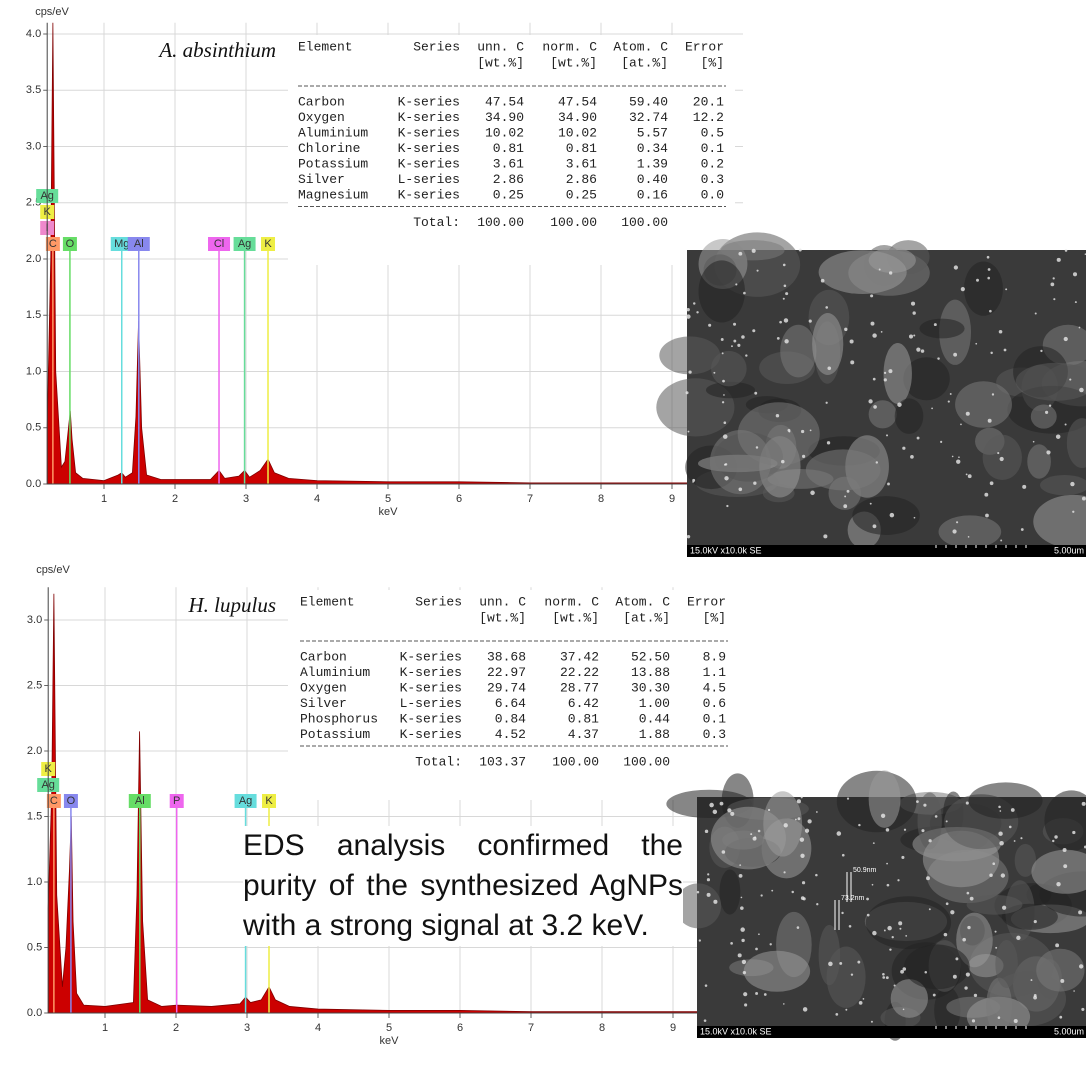  What do you see at coordinates (712, 163) in the screenshot?
I see `table-cell: 0.2` at bounding box center [712, 163].